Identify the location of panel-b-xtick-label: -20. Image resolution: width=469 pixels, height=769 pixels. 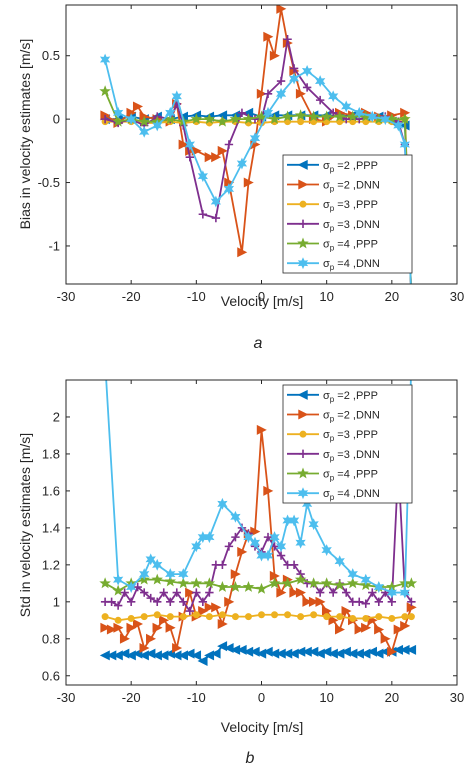
(131, 697).